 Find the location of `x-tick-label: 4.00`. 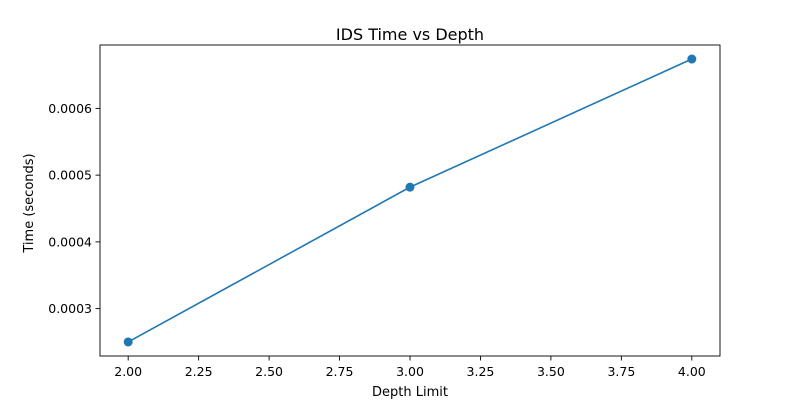

x-tick-label: 4.00 is located at coordinates (692, 371).